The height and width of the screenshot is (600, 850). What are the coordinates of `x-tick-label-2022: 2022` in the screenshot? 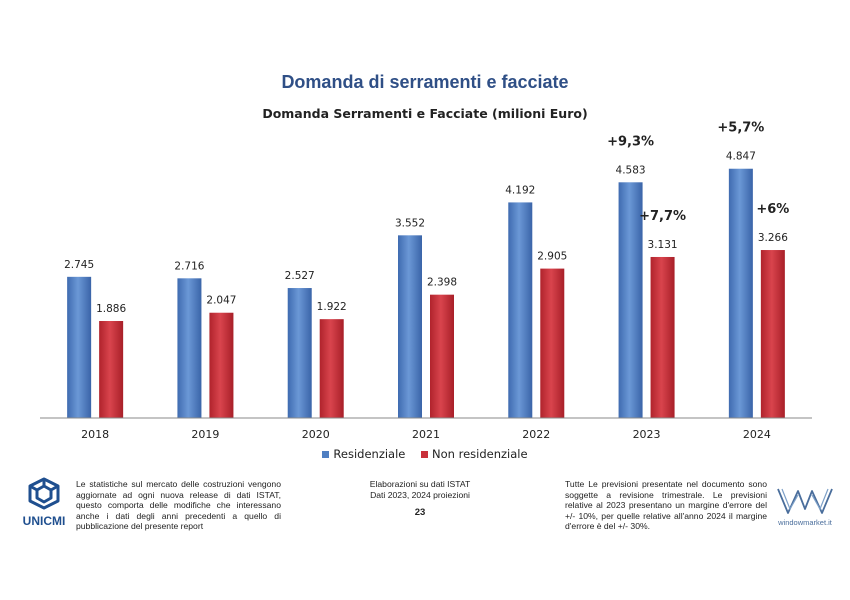 It's located at (536, 434).